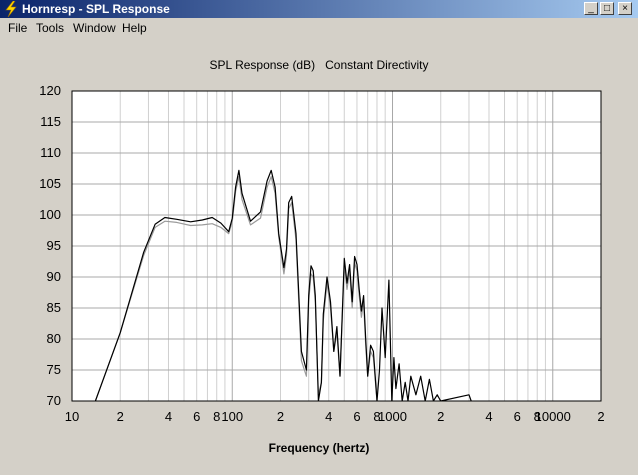  I want to click on y-tick-label: 75, so click(53, 369).